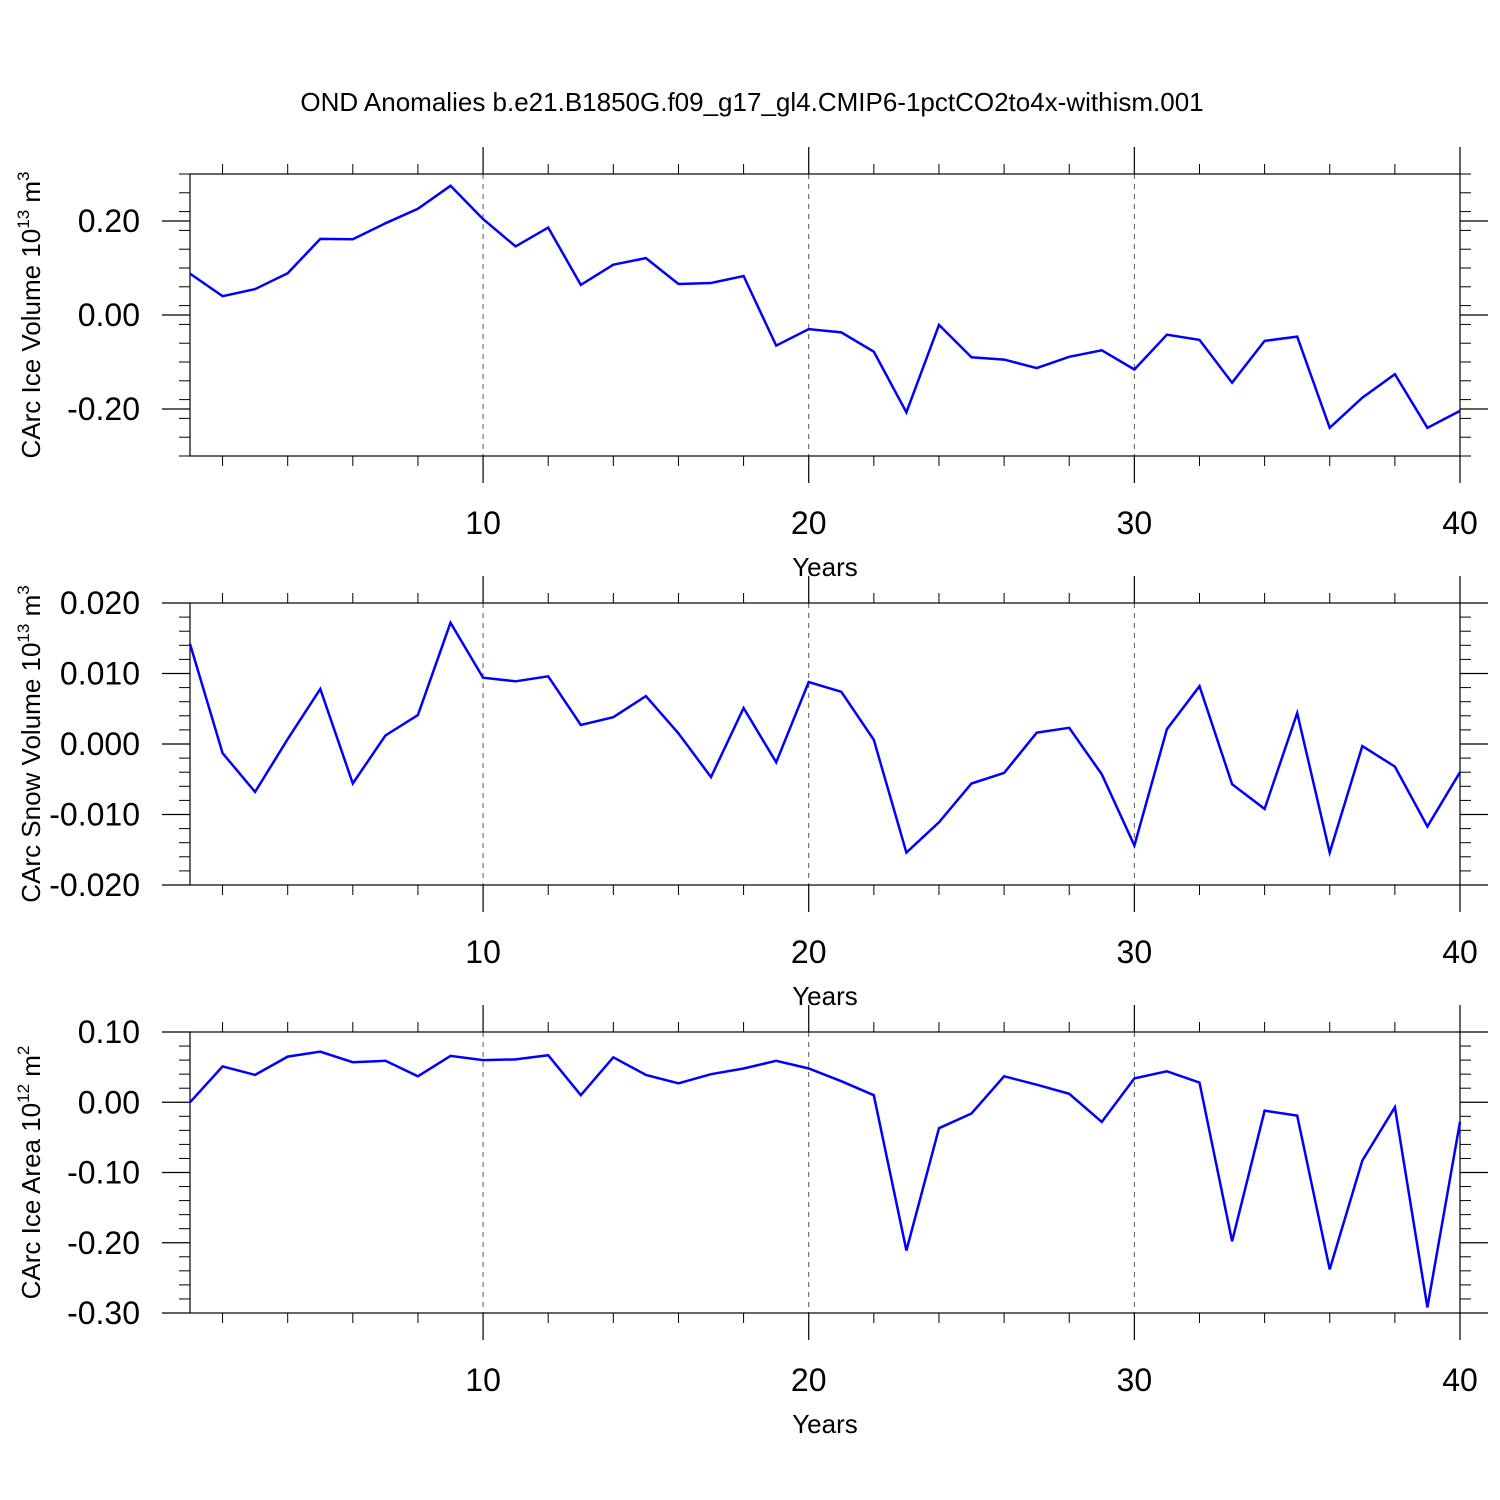  I want to click on y-axis-label: CArc Ice Volume 1013 m3, so click(30, 314).